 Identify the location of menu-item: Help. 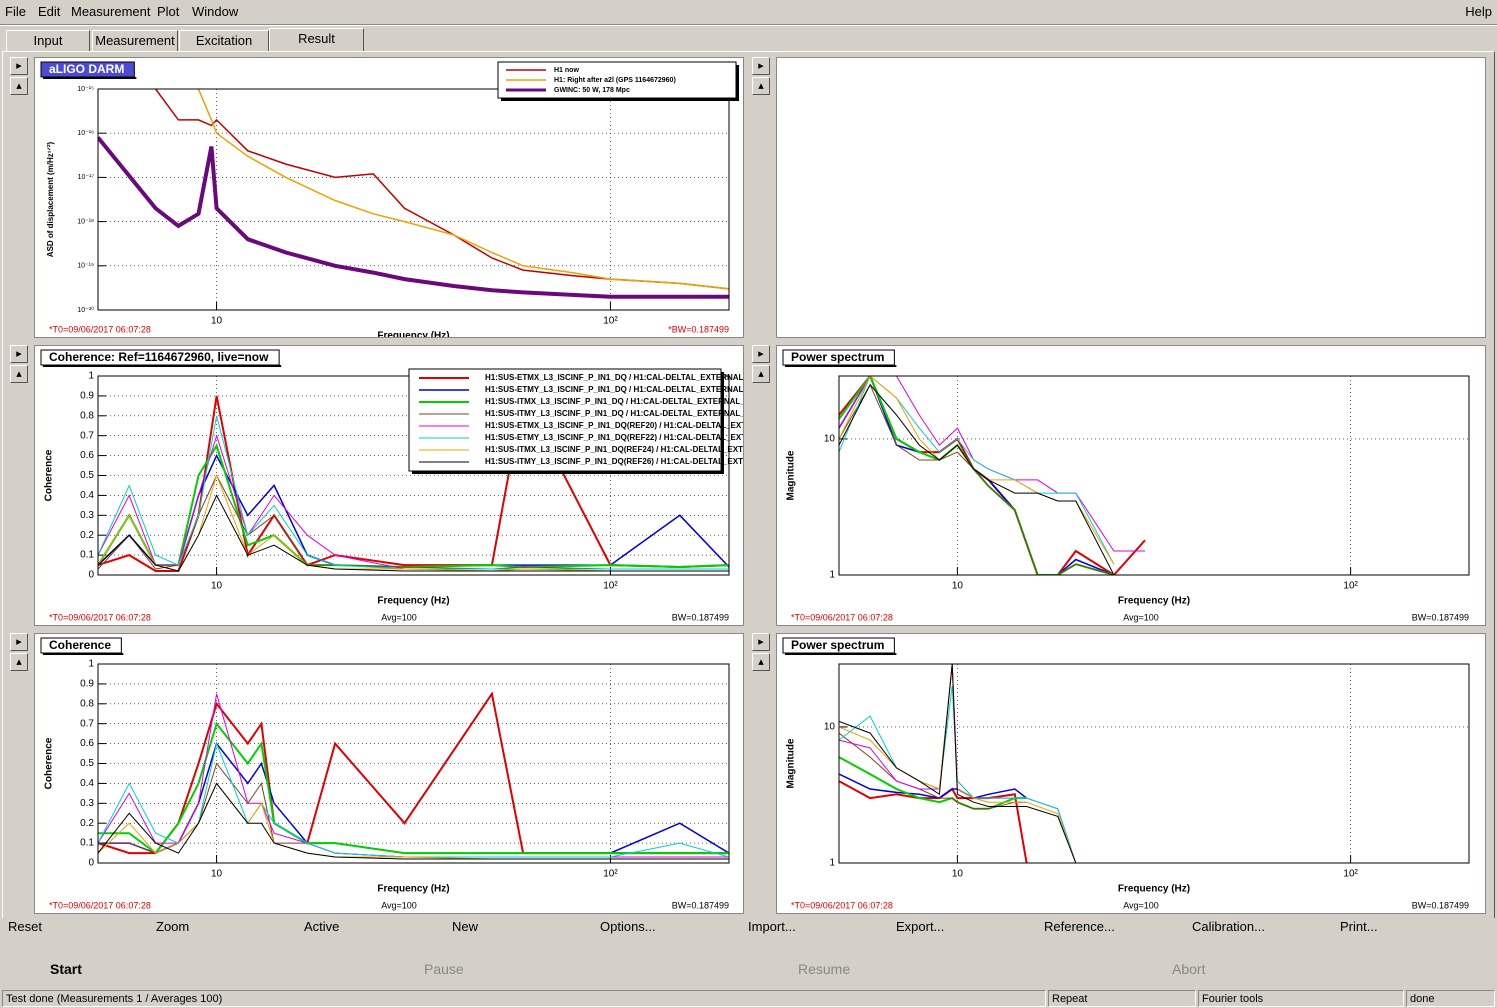
(1478, 11).